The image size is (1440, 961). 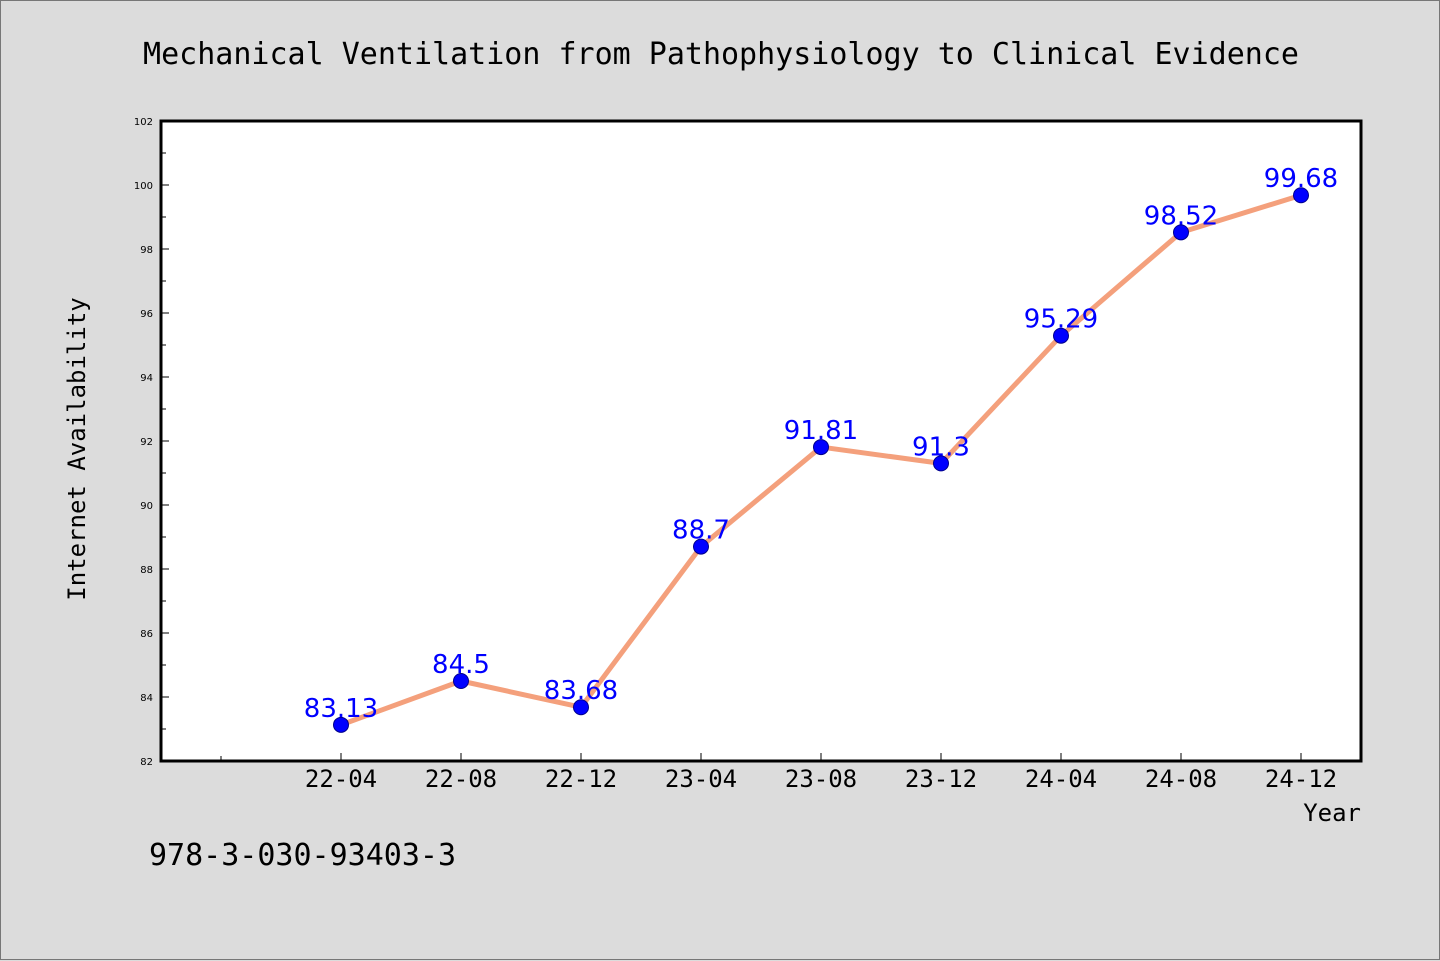 What do you see at coordinates (701, 531) in the screenshot?
I see `data-label: 88.7` at bounding box center [701, 531].